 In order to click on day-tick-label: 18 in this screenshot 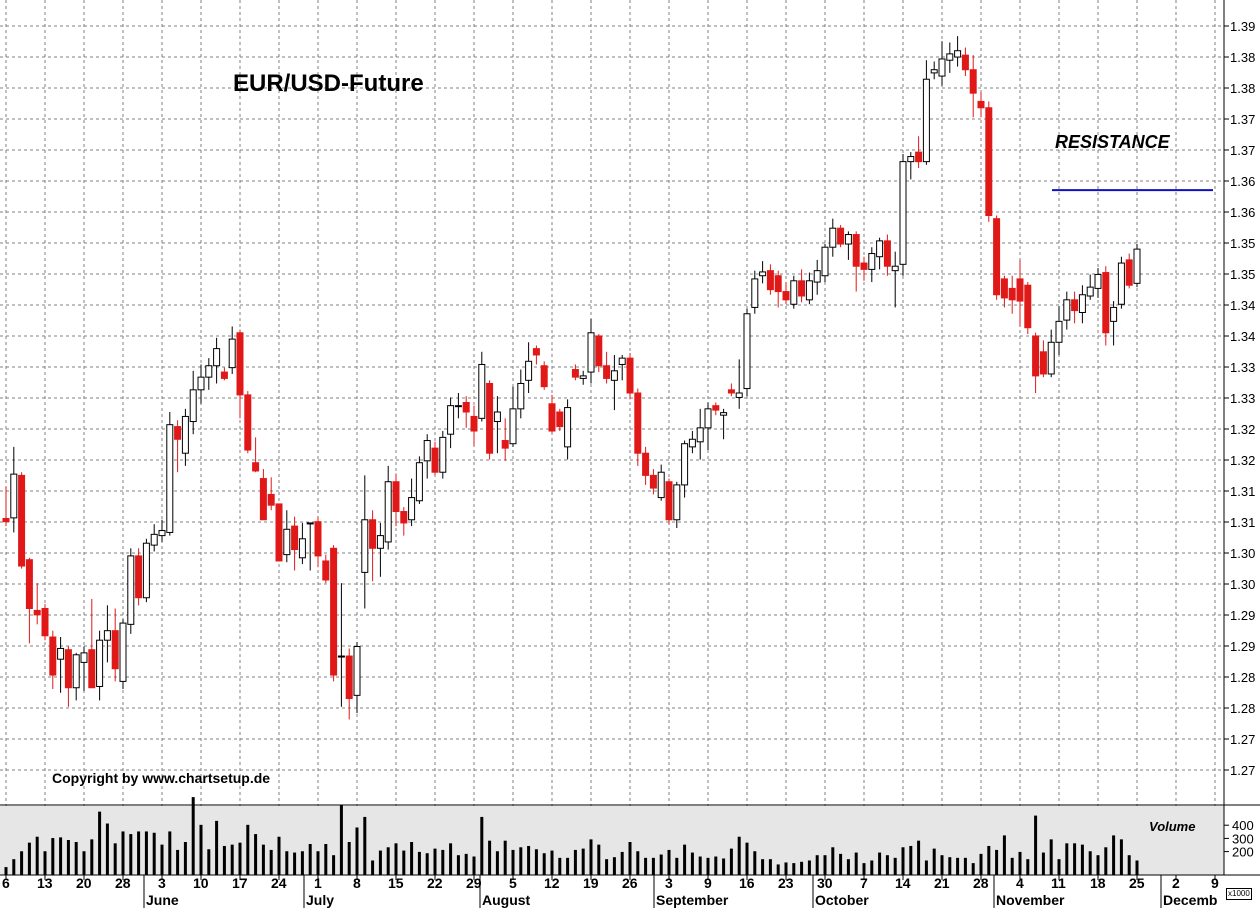, I will do `click(1098, 883)`.